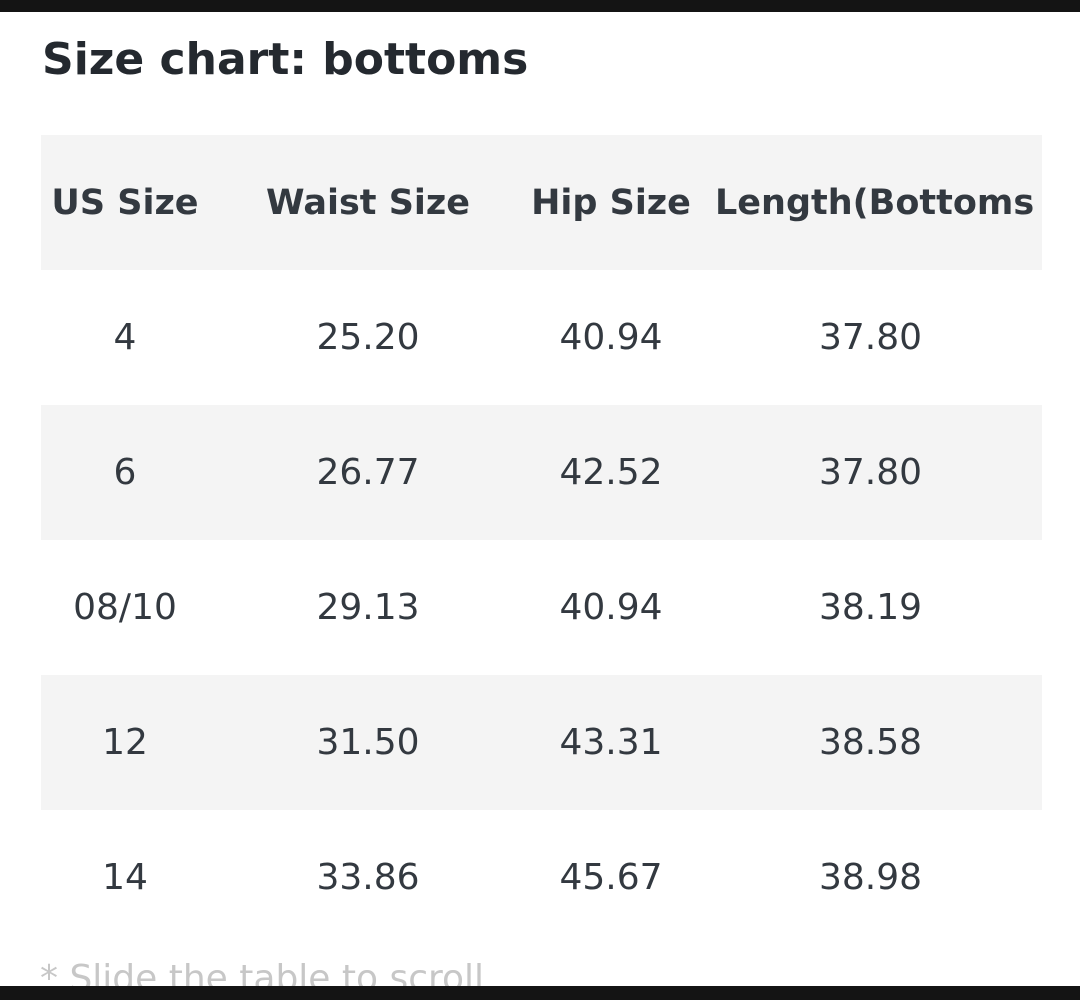  Describe the element at coordinates (541, 877) in the screenshot. I see `table-row: 14 33.86 45.67 38.98` at that location.